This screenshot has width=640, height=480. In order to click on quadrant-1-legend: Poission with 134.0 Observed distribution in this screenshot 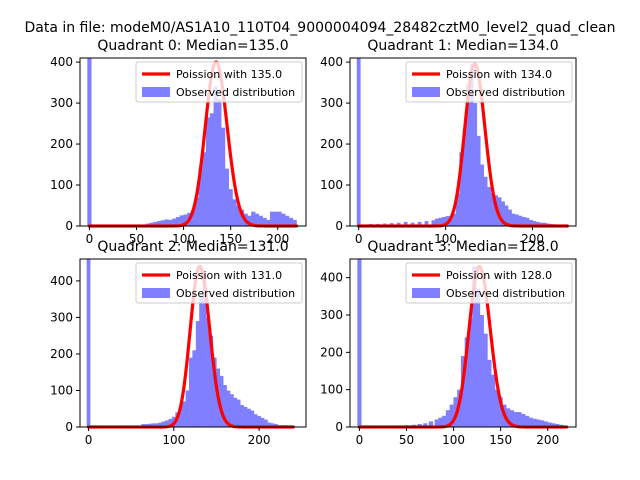, I will do `click(489, 82)`.